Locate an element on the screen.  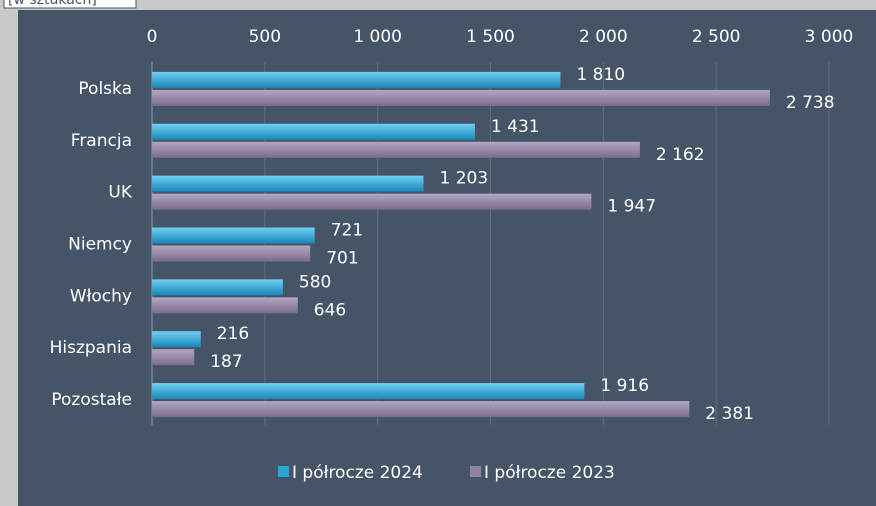
value-label: 1 203 is located at coordinates (463, 179).